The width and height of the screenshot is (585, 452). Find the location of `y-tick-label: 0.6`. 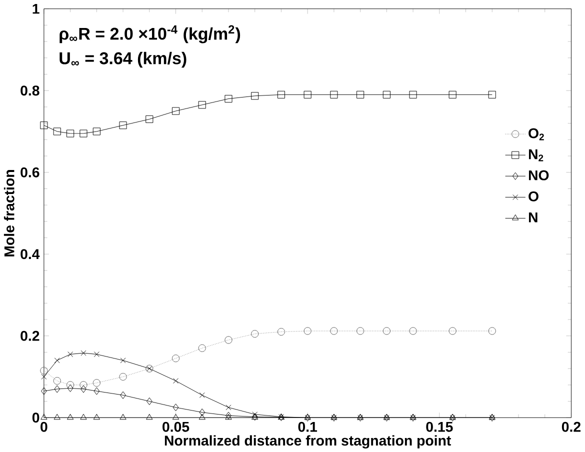

y-tick-label: 0.6 is located at coordinates (30, 172).